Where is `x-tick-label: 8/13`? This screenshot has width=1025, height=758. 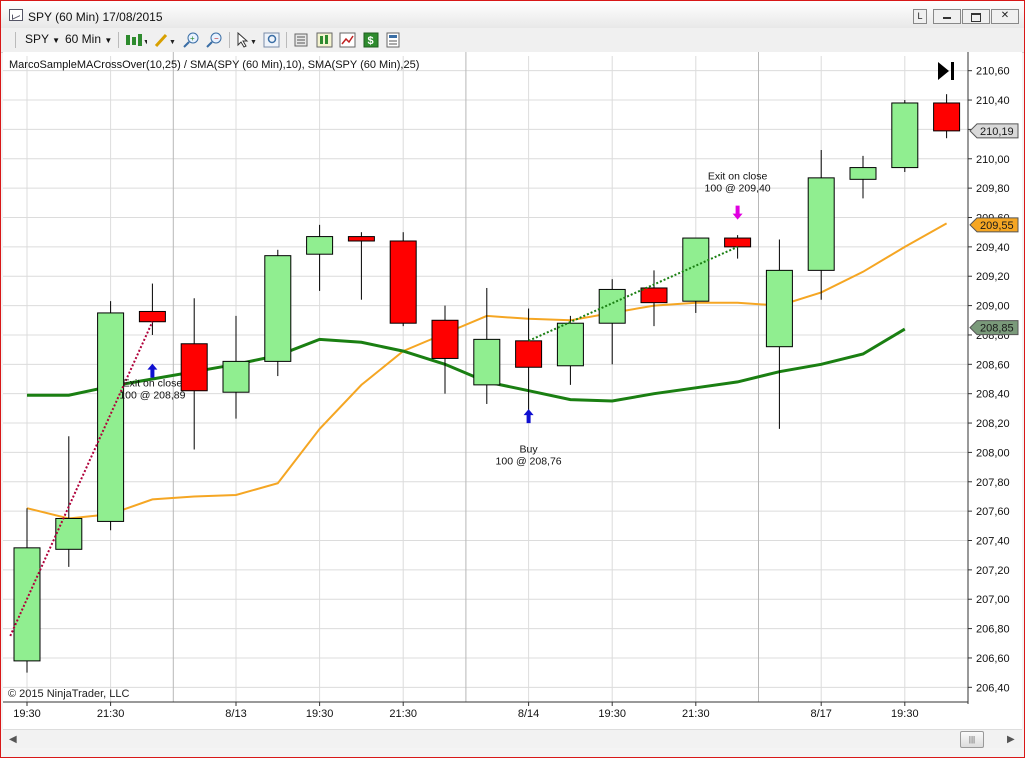 x-tick-label: 8/13 is located at coordinates (235, 714).